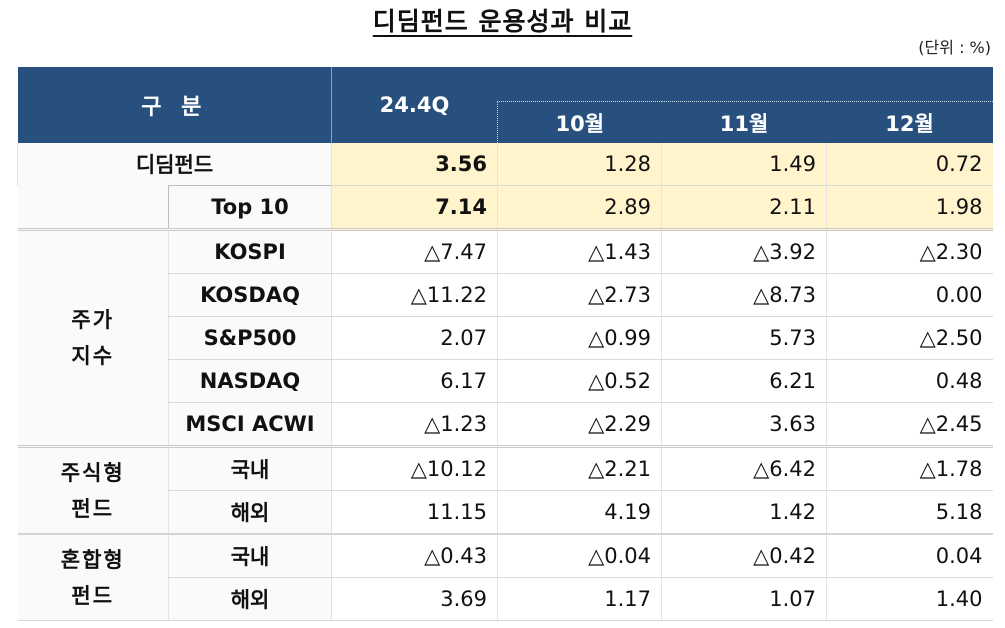 This screenshot has height=628, width=1005. I want to click on row-label-top10: Top 10, so click(249, 207).